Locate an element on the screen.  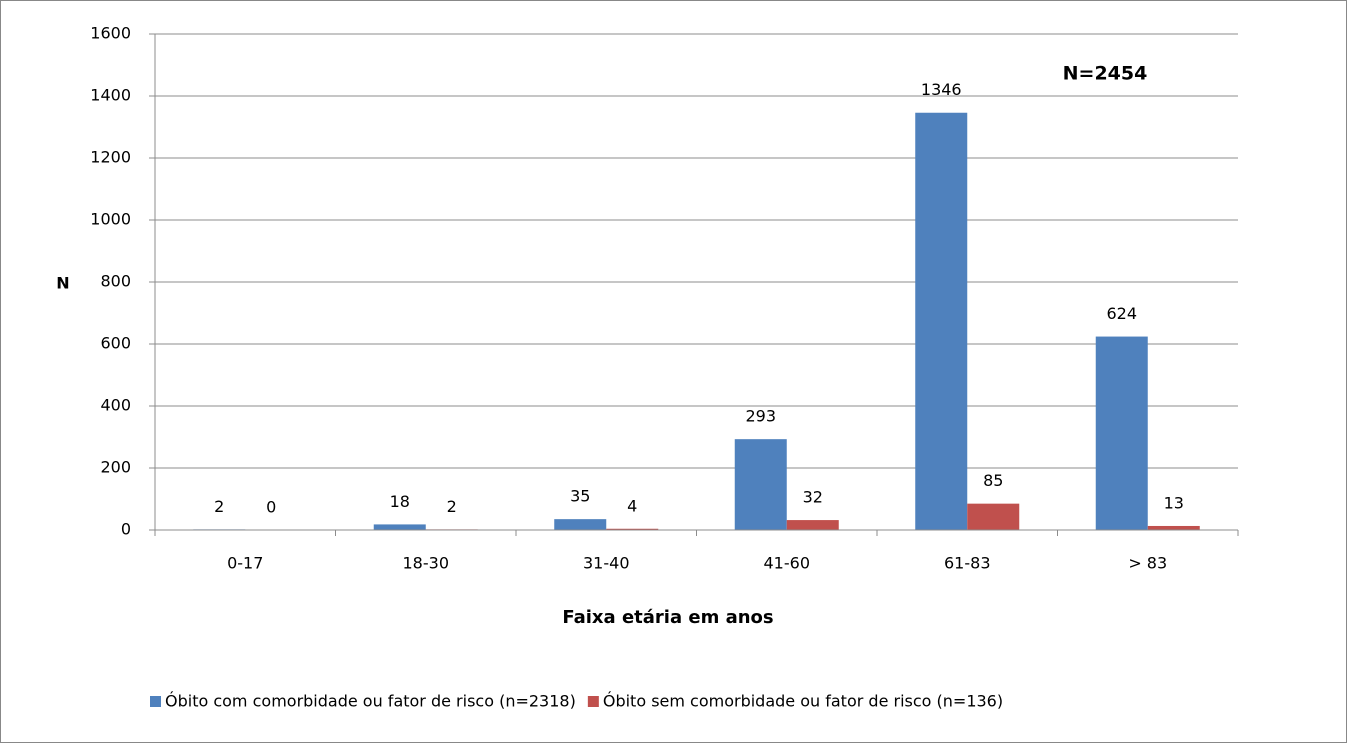
y-tick-label: 1600 is located at coordinates (110, 33).